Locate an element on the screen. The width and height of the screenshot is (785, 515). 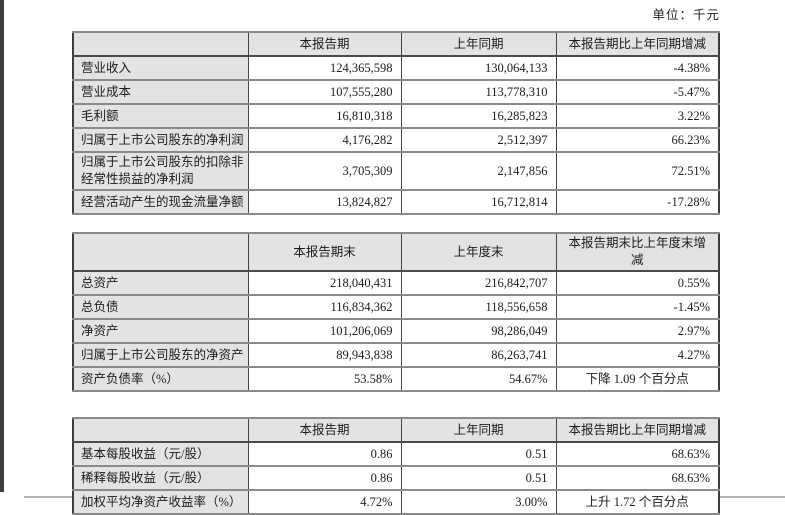
cell-change: 上升 1.72 个百分点 is located at coordinates (637, 502).